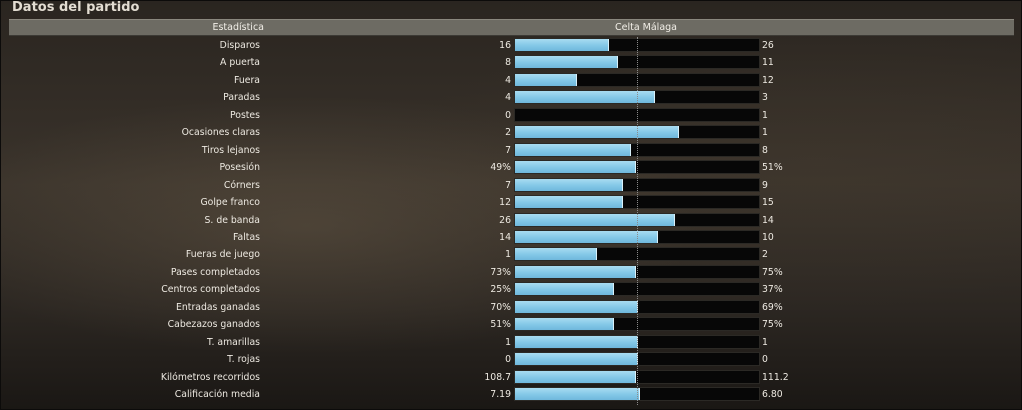 The width and height of the screenshot is (1022, 410). I want to click on stat-row: Ocasiones claras 2 1, so click(511, 132).